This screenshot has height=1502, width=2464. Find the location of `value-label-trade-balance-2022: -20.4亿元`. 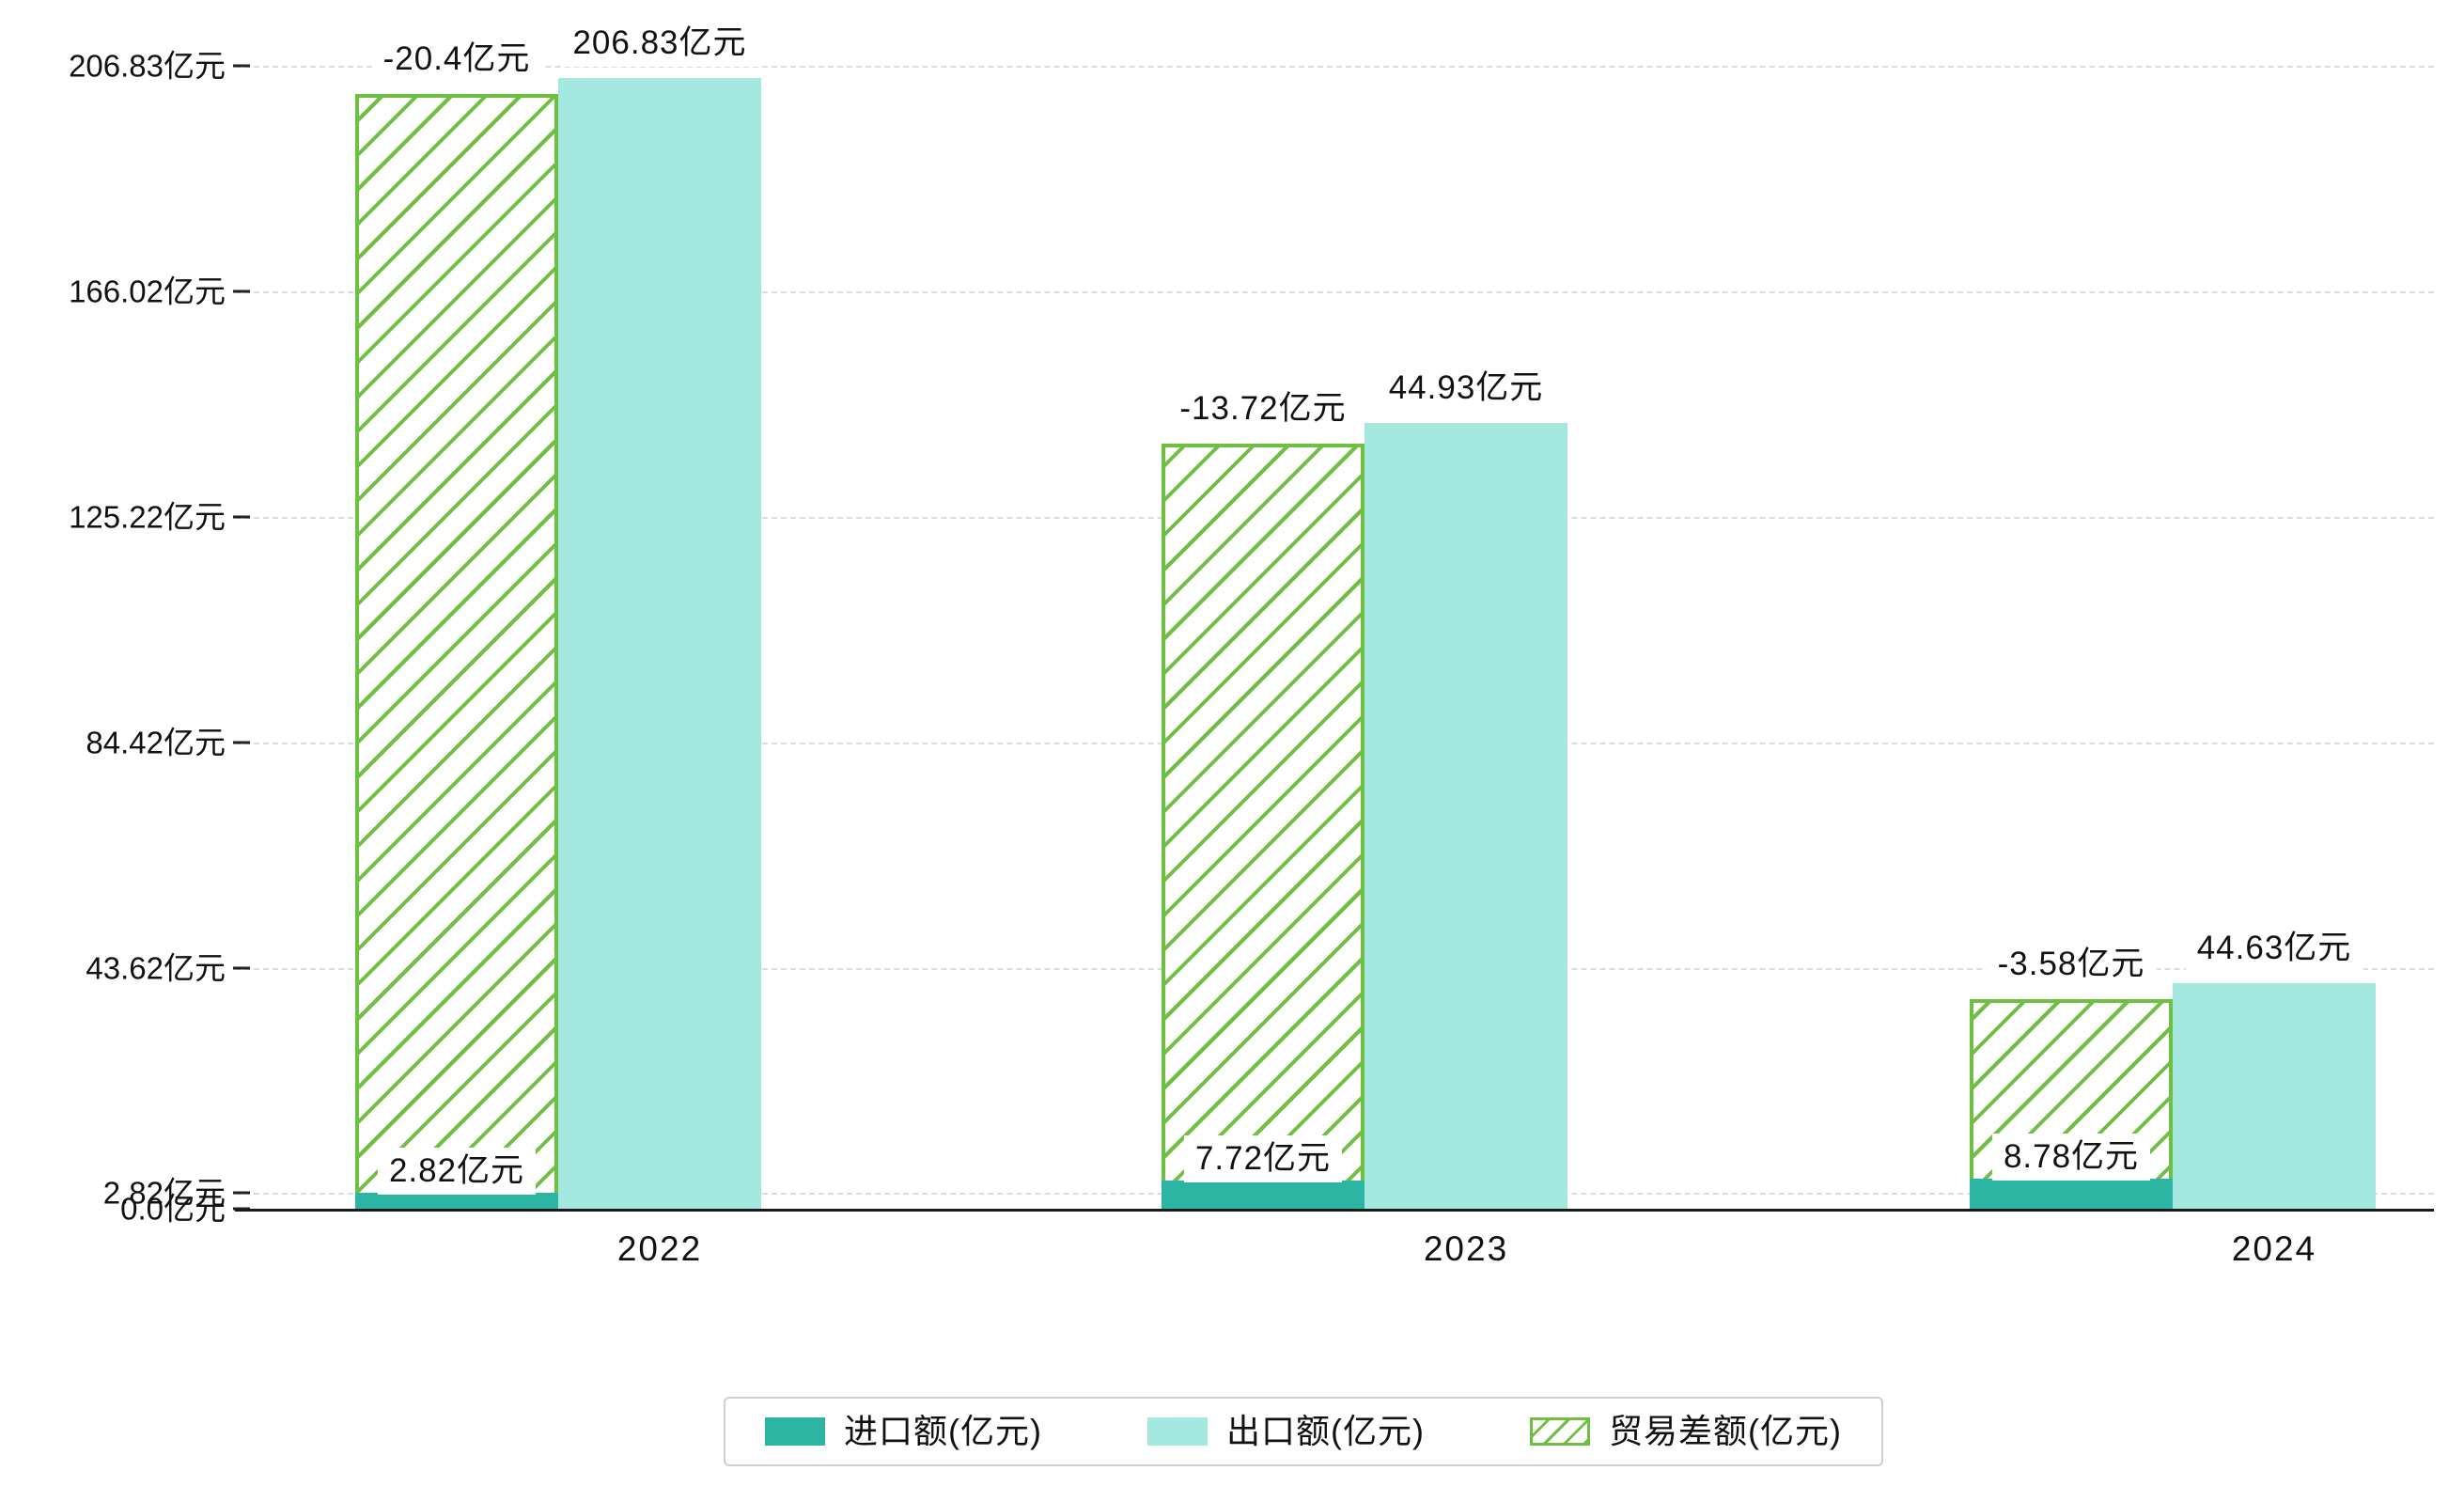

value-label-trade-balance-2022: -20.4亿元 is located at coordinates (456, 60).